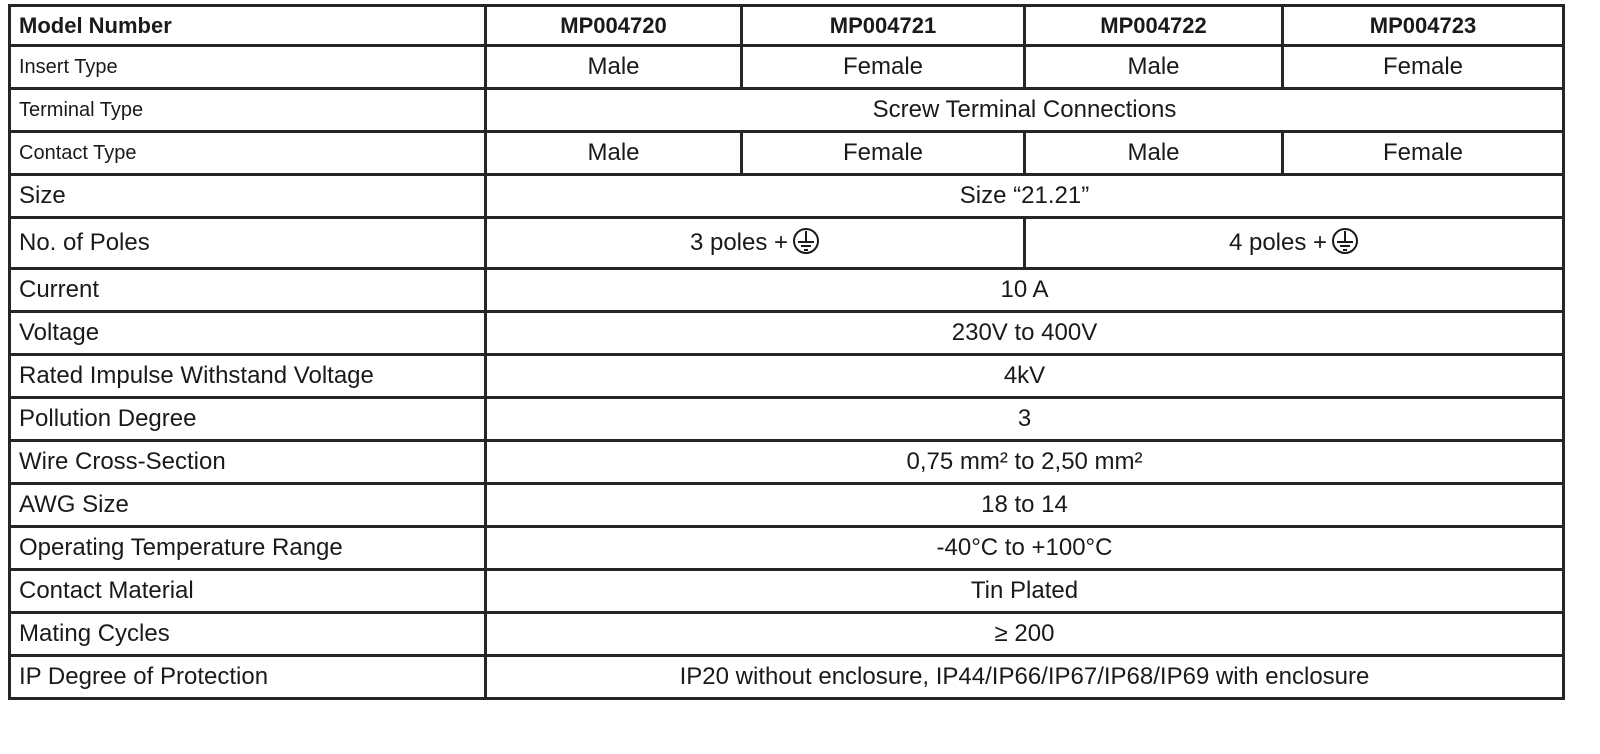  I want to click on table-row: Size Size “21.21”, so click(786, 196).